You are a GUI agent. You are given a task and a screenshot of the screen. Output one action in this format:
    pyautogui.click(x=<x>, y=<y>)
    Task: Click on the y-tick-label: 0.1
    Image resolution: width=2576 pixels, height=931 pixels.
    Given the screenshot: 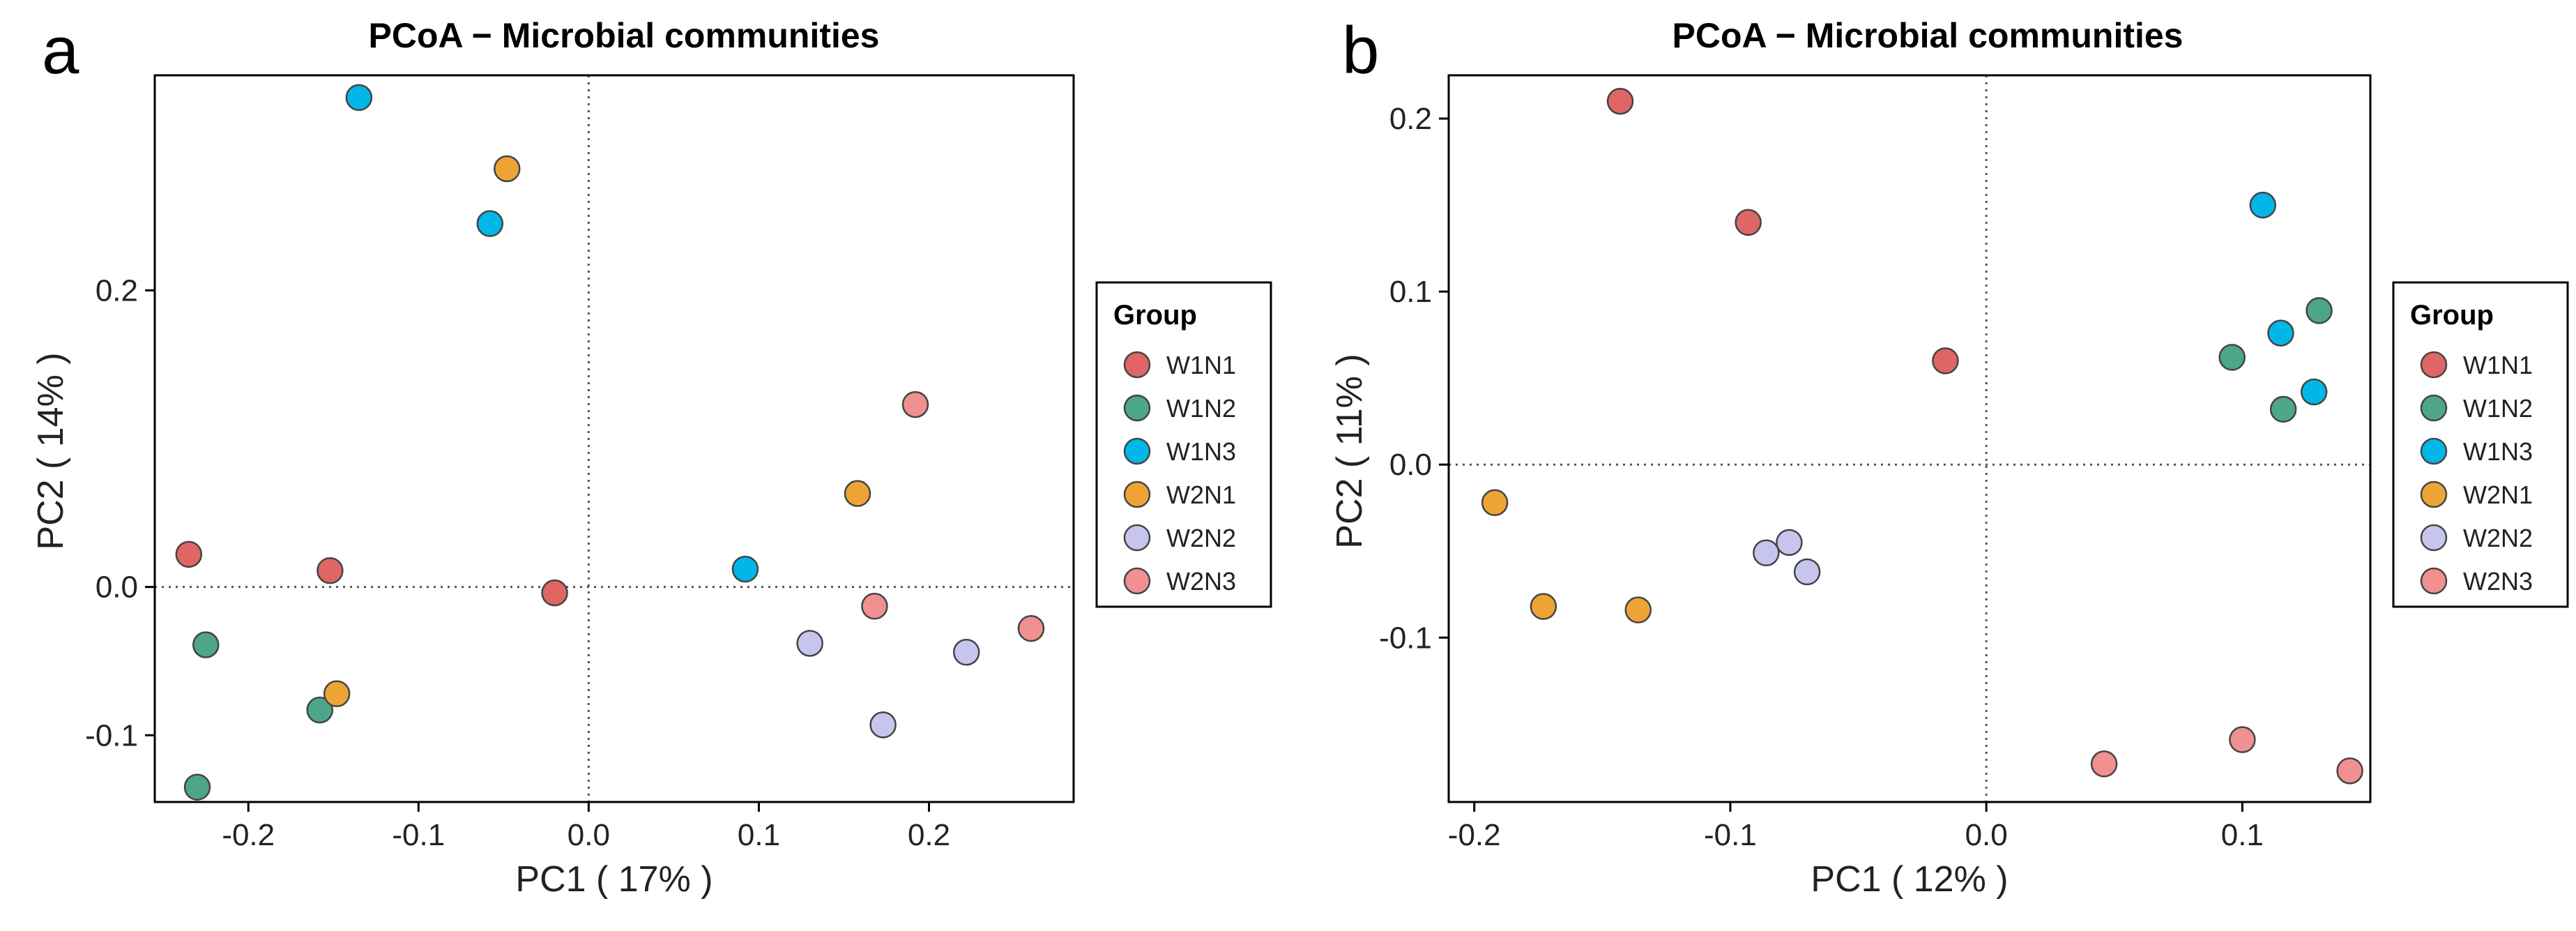 What is the action you would take?
    pyautogui.click(x=1411, y=292)
    